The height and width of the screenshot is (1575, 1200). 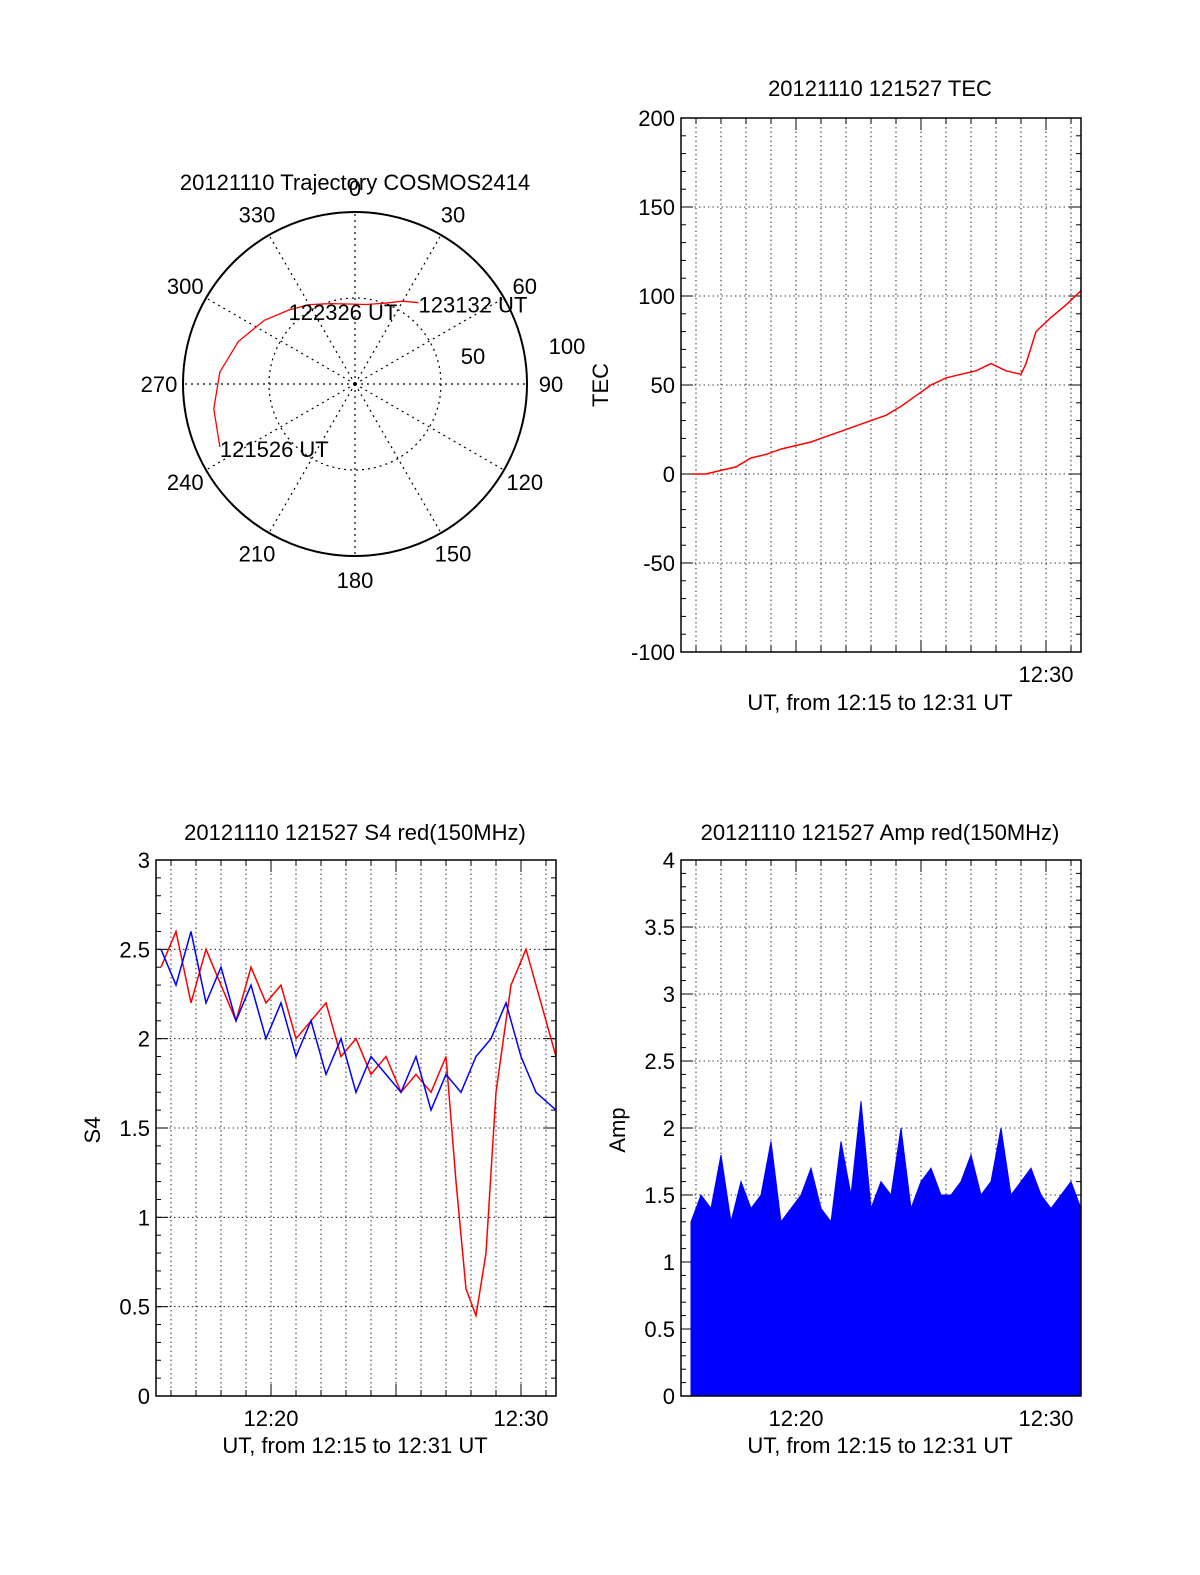 What do you see at coordinates (669, 860) in the screenshot?
I see `y-tick-label: 4` at bounding box center [669, 860].